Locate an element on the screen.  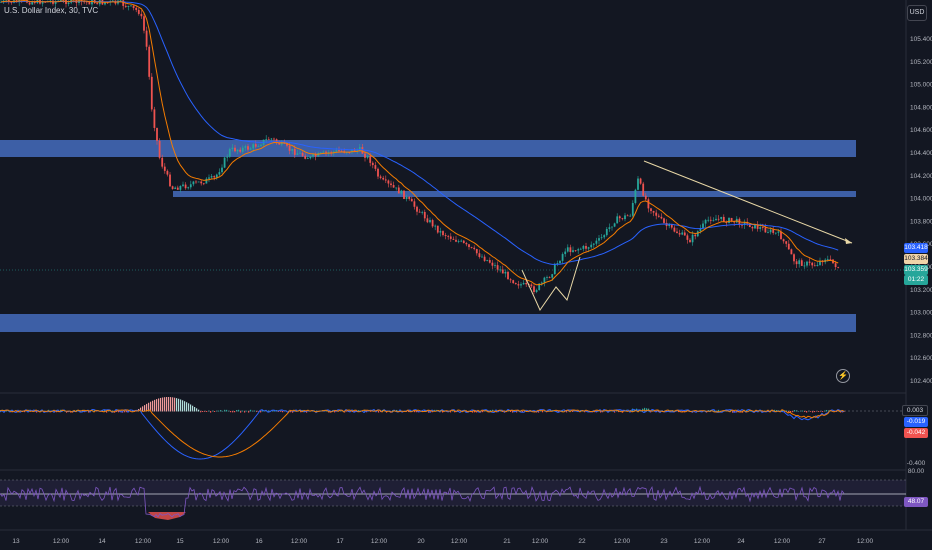
price-tick-label: 104.400 is located at coordinates (921, 153).